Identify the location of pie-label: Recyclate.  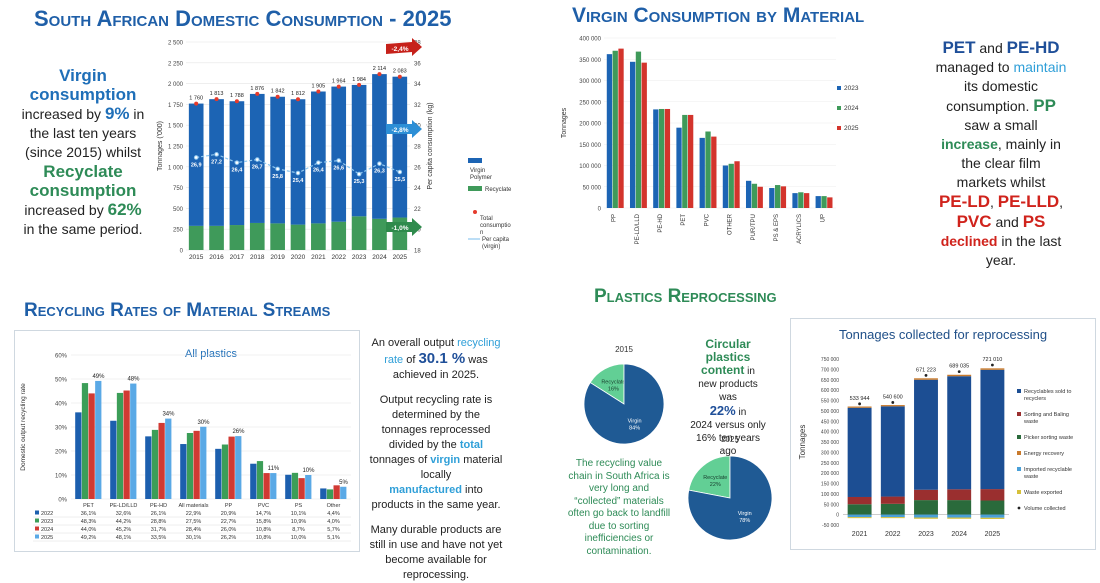
(613, 383).